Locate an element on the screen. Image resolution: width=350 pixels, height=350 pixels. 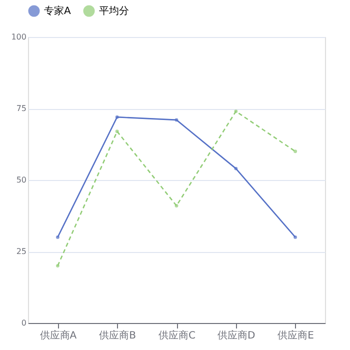
legend-label: 专家A is located at coordinates (57, 11).